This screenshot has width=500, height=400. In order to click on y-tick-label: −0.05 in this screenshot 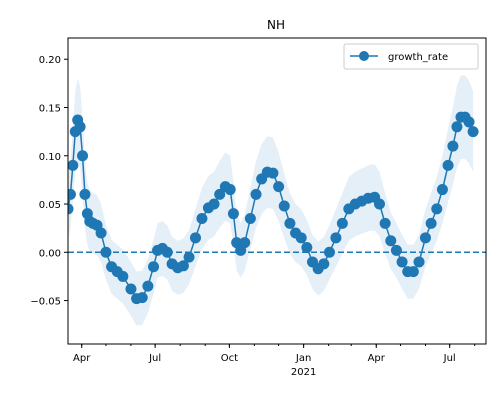, I will do `click(45, 302)`.